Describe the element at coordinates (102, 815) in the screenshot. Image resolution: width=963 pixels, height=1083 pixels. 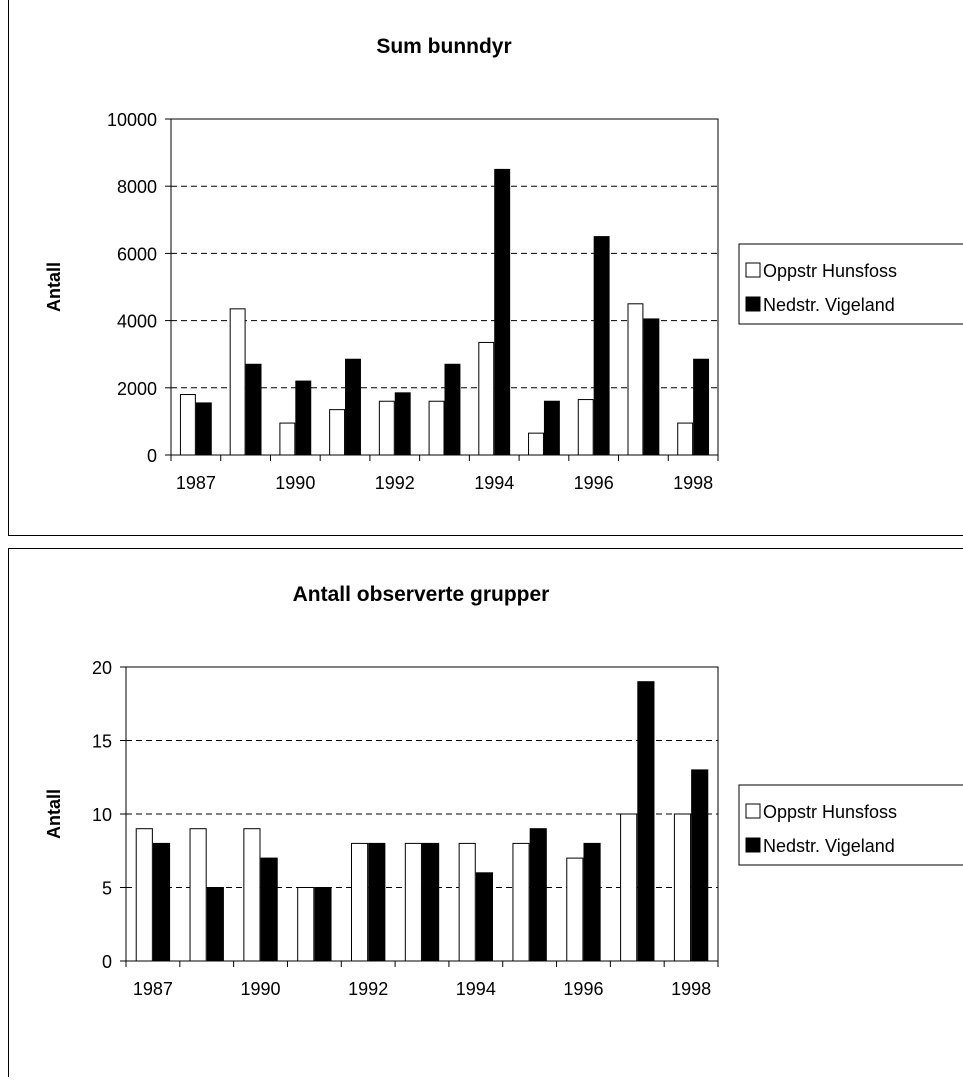
I see `y-tick-label: 10` at that location.